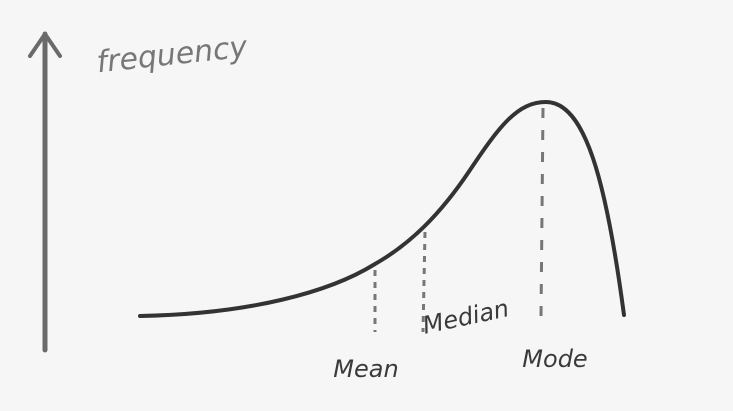 This screenshot has width=733, height=411. What do you see at coordinates (554, 359) in the screenshot?
I see `mode-label: Mode` at bounding box center [554, 359].